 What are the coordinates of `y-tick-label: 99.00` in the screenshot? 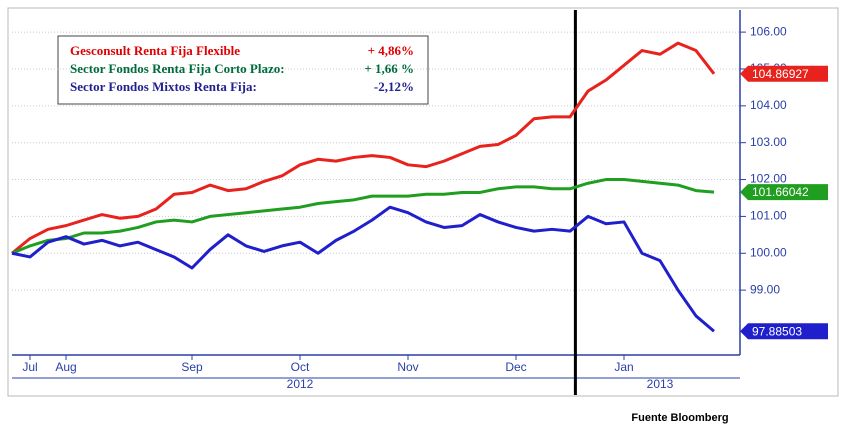 It's located at (765, 289).